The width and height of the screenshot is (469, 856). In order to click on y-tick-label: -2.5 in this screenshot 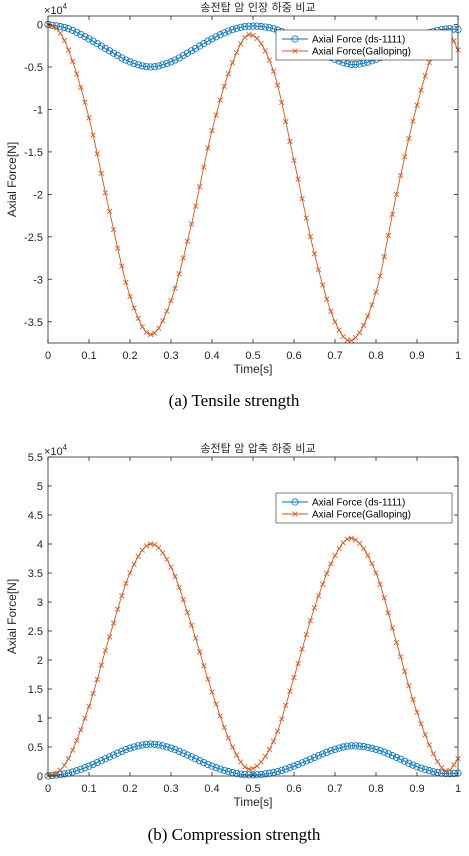, I will do `click(33, 238)`.